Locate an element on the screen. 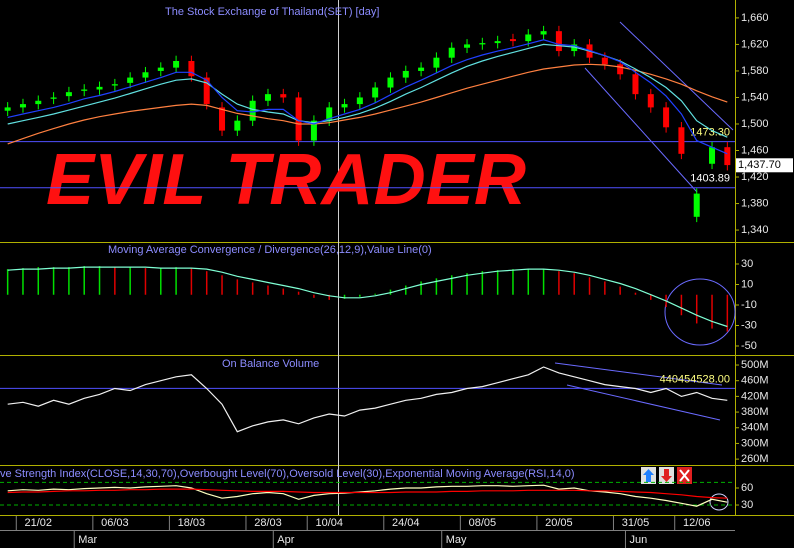 Image resolution: width=794 pixels, height=548 pixels. y-tick-label: 1,340 is located at coordinates (755, 230).